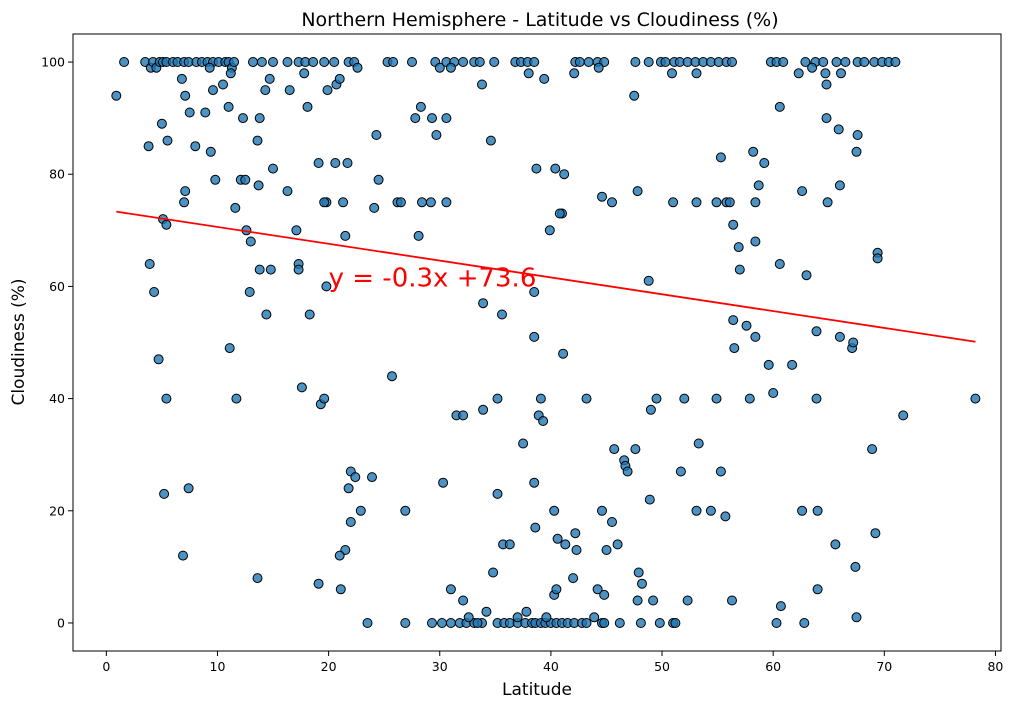 Image resolution: width=1010 pixels, height=708 pixels. What do you see at coordinates (433, 278) in the screenshot?
I see `regression-equation: y = -0.3x +73.6` at bounding box center [433, 278].